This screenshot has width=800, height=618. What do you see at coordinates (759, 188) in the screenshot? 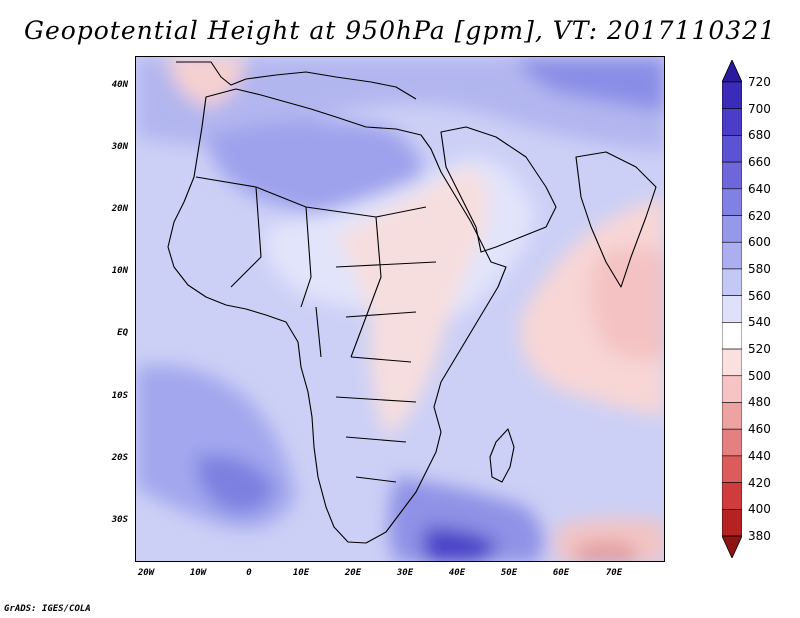
I see `colorbar-label: 640` at bounding box center [759, 188].